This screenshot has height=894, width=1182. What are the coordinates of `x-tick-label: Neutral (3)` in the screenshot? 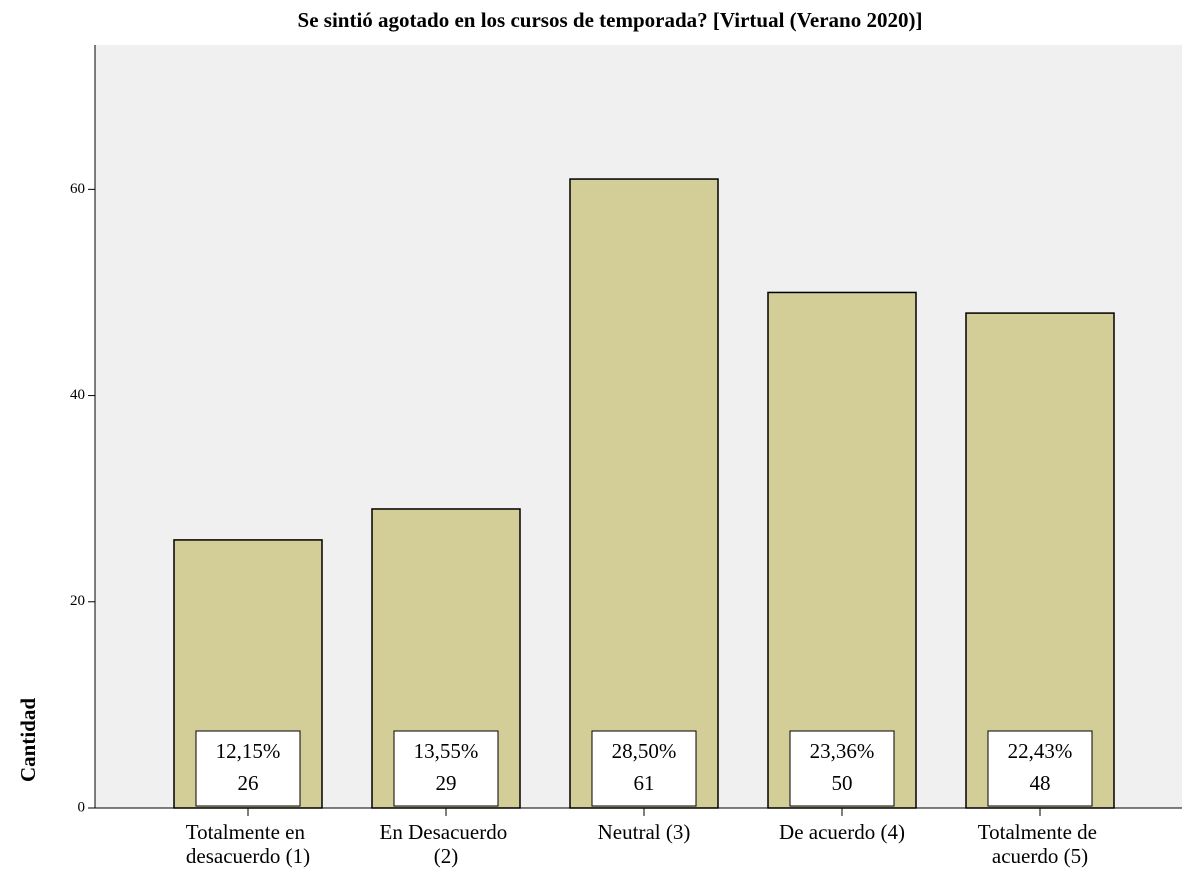 It's located at (644, 832).